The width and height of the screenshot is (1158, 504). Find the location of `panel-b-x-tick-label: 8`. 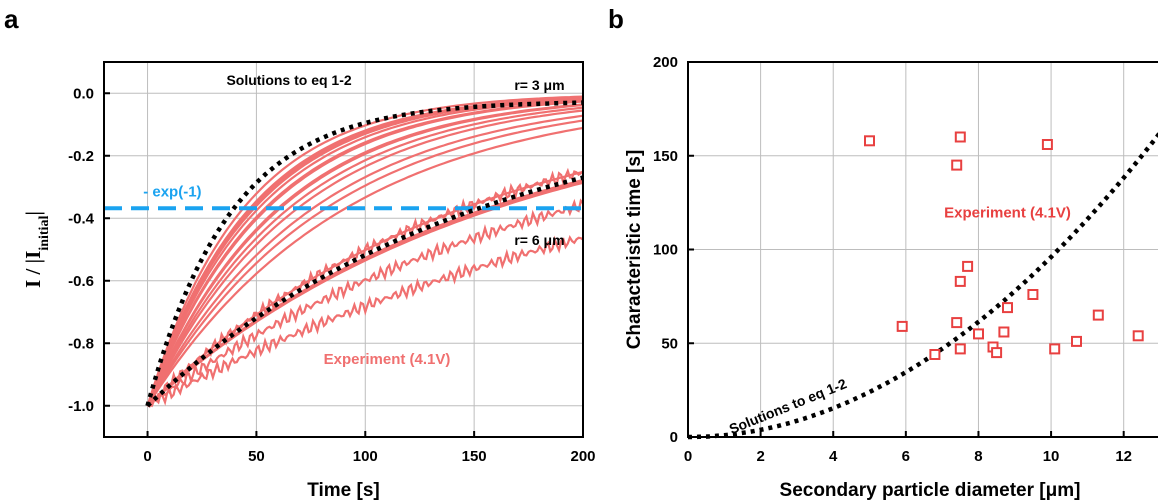

panel-b-x-tick-label: 8 is located at coordinates (978, 456).